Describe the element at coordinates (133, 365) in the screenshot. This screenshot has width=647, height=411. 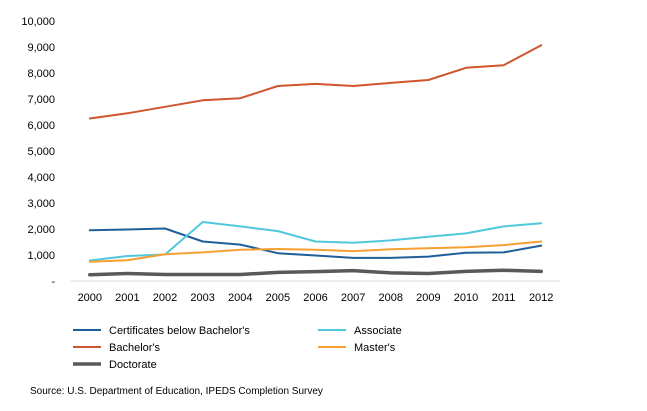
I see `legend-label: Doctorate` at that location.